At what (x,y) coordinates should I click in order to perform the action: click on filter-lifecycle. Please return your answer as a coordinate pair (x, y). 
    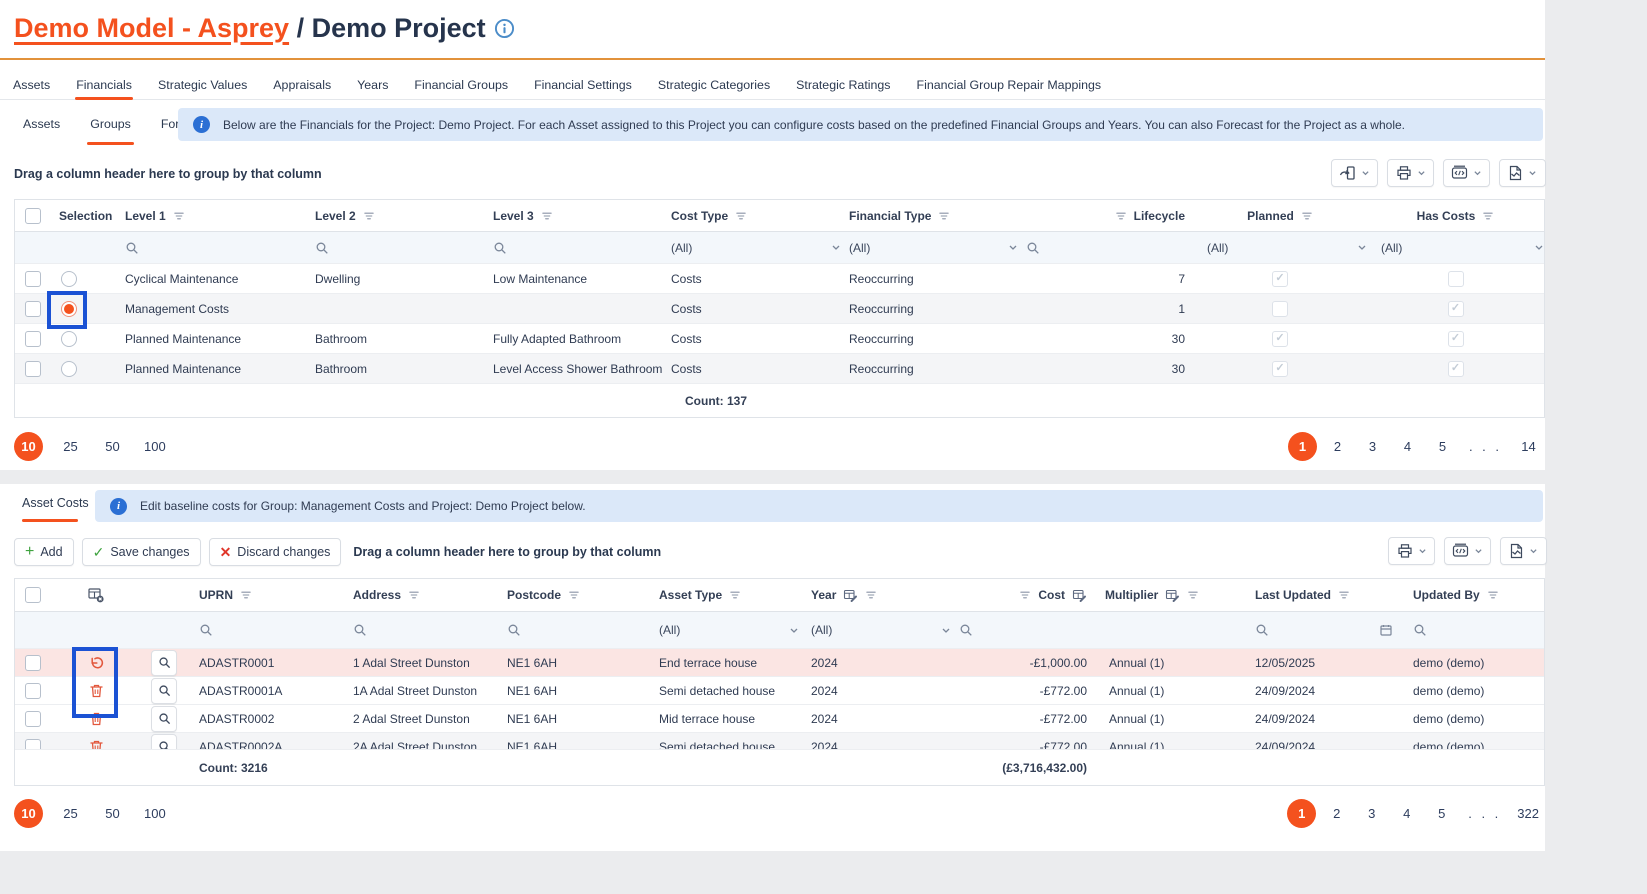
    Looking at the image, I should click on (1105, 247).